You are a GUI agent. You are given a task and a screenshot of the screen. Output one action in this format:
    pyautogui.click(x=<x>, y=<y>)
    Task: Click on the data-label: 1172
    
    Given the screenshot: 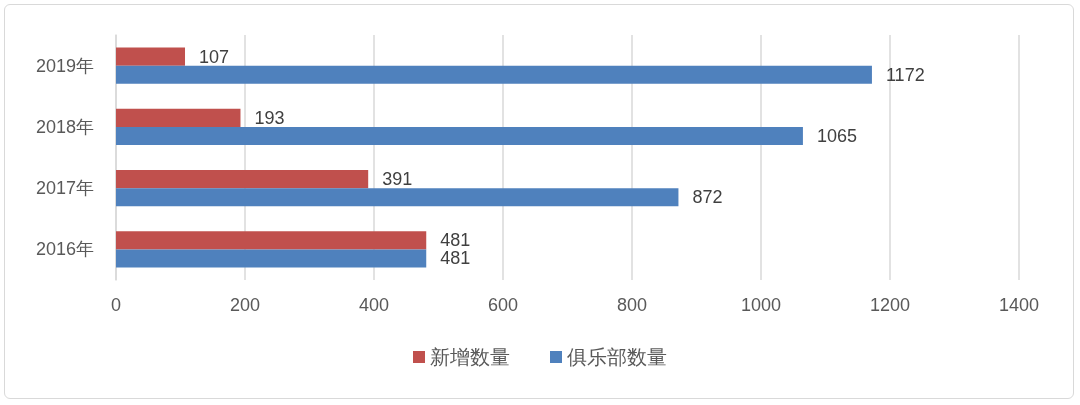 What is the action you would take?
    pyautogui.click(x=905, y=74)
    